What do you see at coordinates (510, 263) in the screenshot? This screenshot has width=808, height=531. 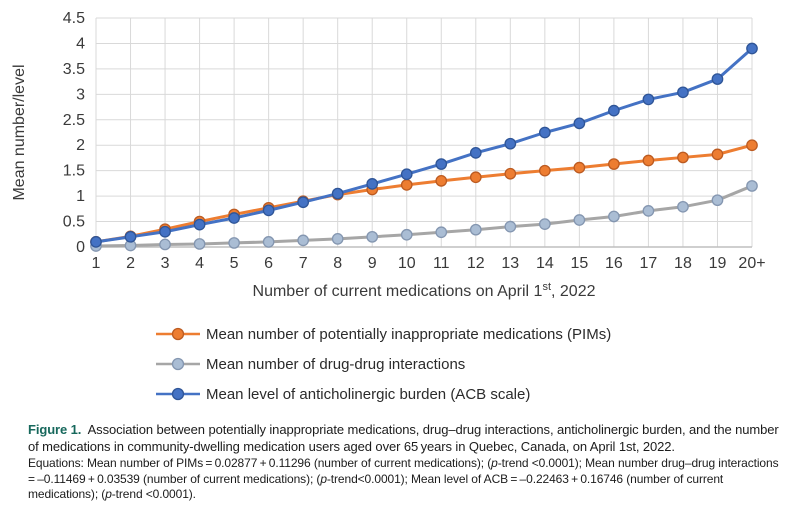 I see `x-tick-label: 13` at bounding box center [510, 263].